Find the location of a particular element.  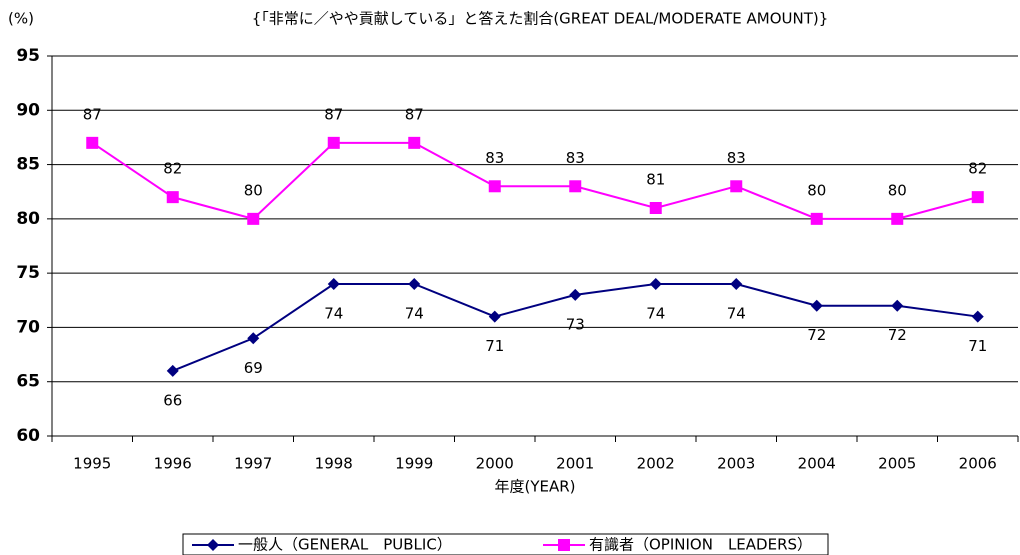

y-tick-label: 65 is located at coordinates (28, 382).